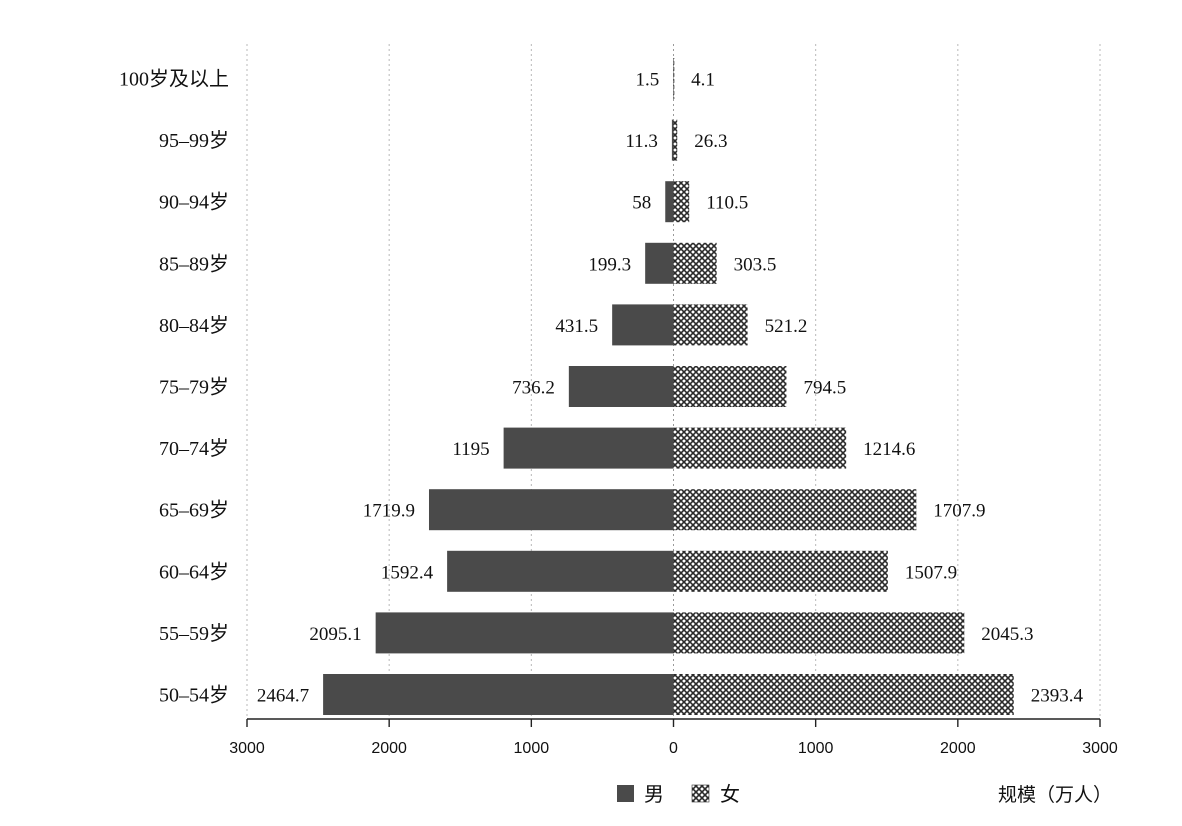 The height and width of the screenshot is (826, 1182). I want to click on category-label: 55–59岁, so click(194, 633).